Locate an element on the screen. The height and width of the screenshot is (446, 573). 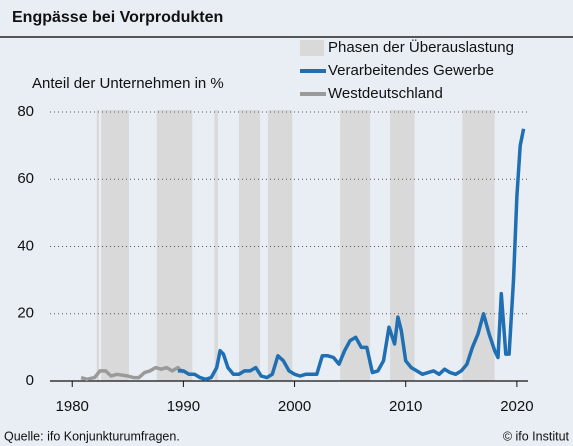
y-tick-label: 60 is located at coordinates (25, 178).